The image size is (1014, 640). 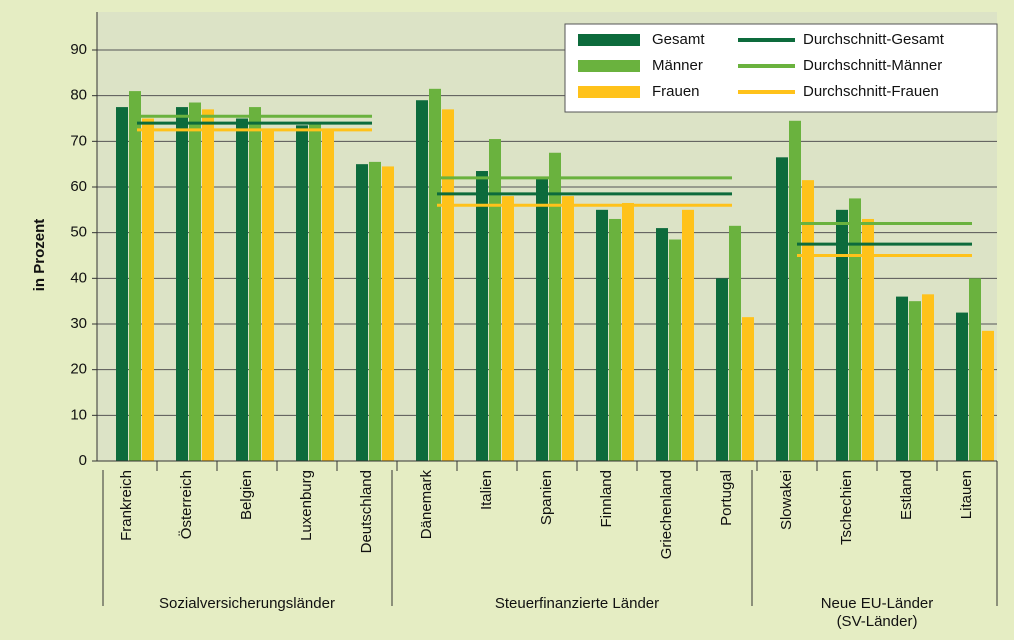 What do you see at coordinates (726, 498) in the screenshot?
I see `x-tick-label: Portugal` at bounding box center [726, 498].